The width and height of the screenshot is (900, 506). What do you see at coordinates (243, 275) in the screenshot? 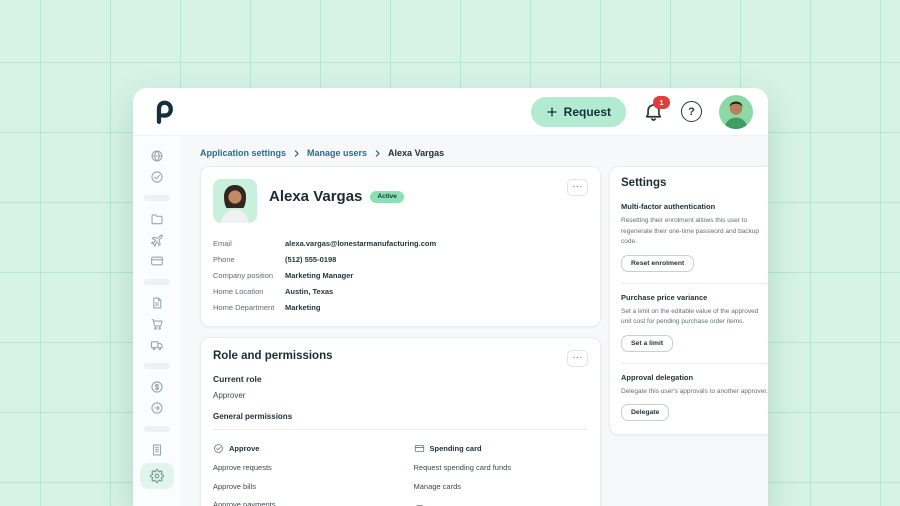
I see `field-label: Company position` at bounding box center [243, 275].